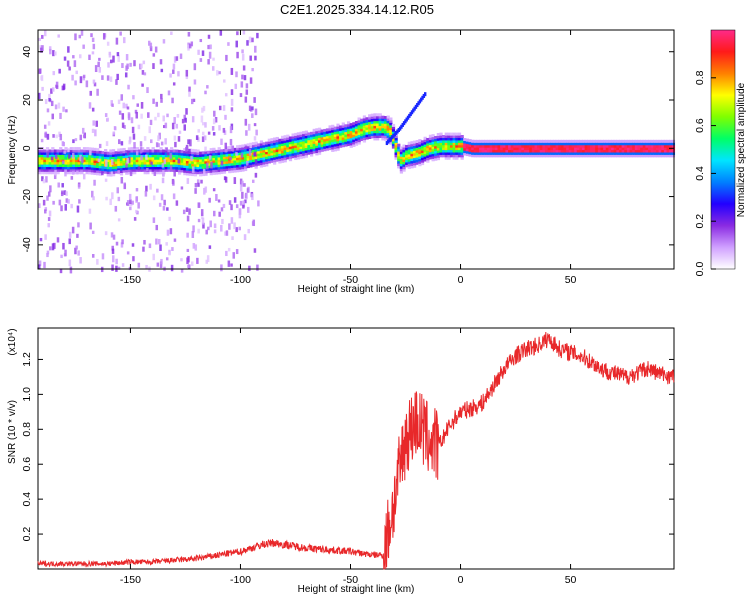 The height and width of the screenshot is (600, 750). Describe the element at coordinates (240, 280) in the screenshot. I see `spectrogram-x-tick-label: -100` at that location.